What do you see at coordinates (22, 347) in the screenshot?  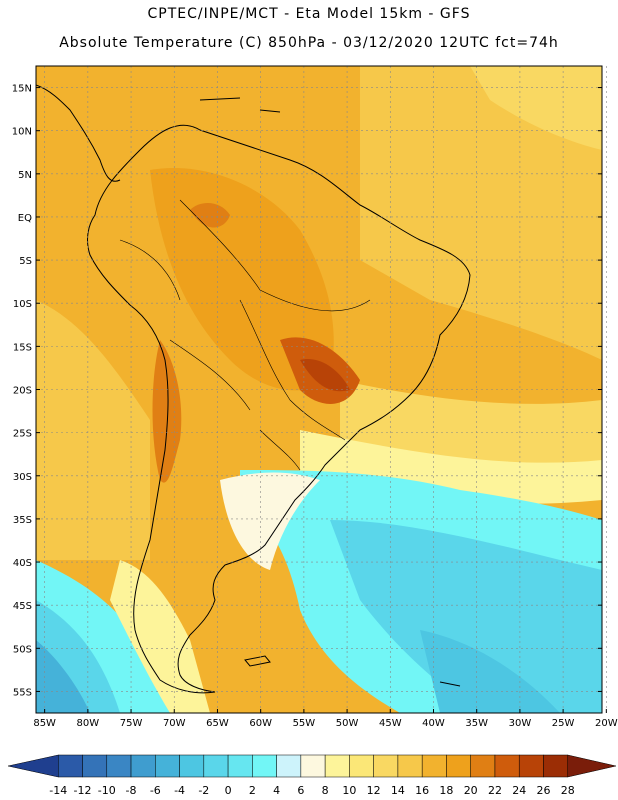 I see `lat-label: 15S` at bounding box center [22, 347].